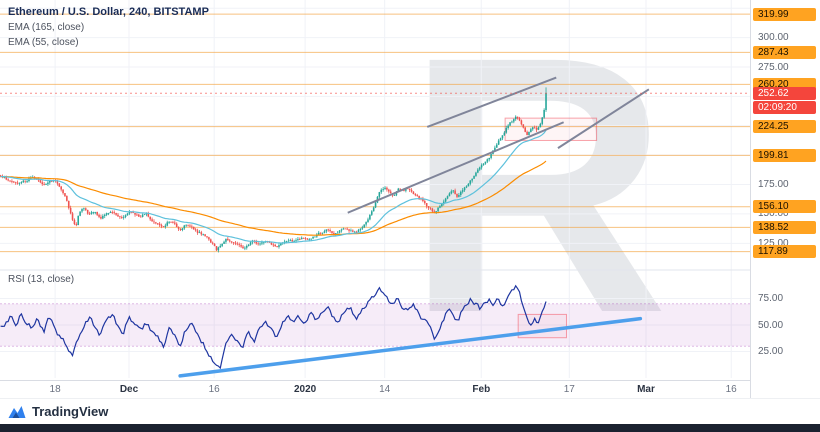  What do you see at coordinates (108, 12) in the screenshot?
I see `symbol-title: Ethereum / U.S. Dollar, 240, BITSTAMP` at bounding box center [108, 12].